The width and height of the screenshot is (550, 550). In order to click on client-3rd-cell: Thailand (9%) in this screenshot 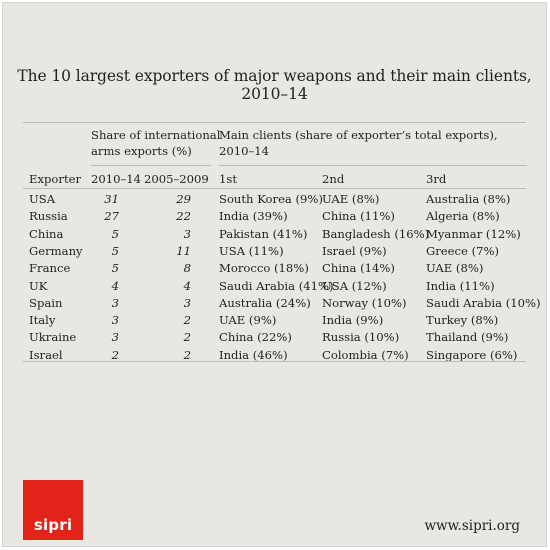, I will do `click(467, 337)`.